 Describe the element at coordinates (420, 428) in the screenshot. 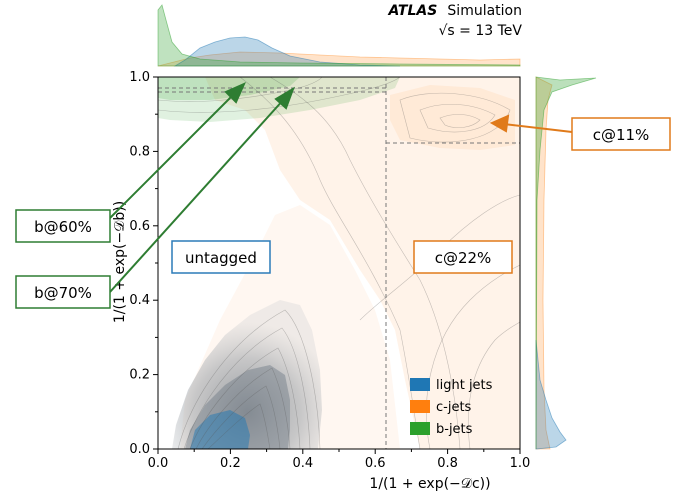

I see `legend-swatch-b-jets` at that location.